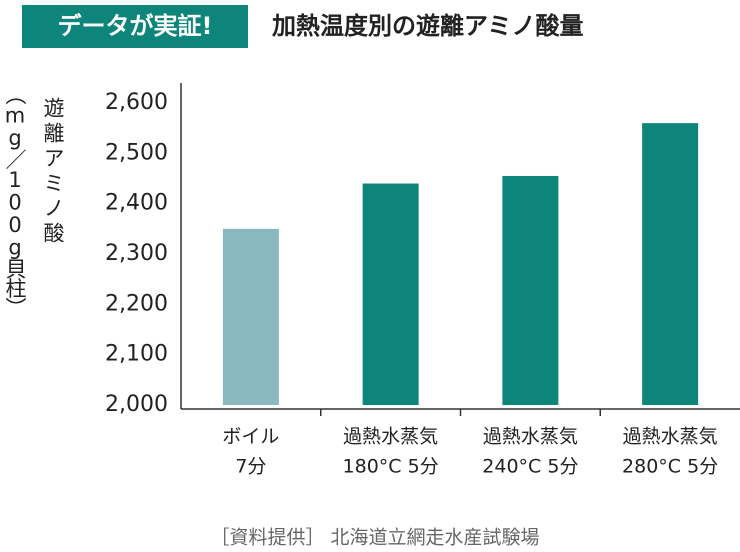 This screenshot has height=552, width=740. Describe the element at coordinates (136, 253) in the screenshot. I see `y-tick-label: 2,300` at that location.